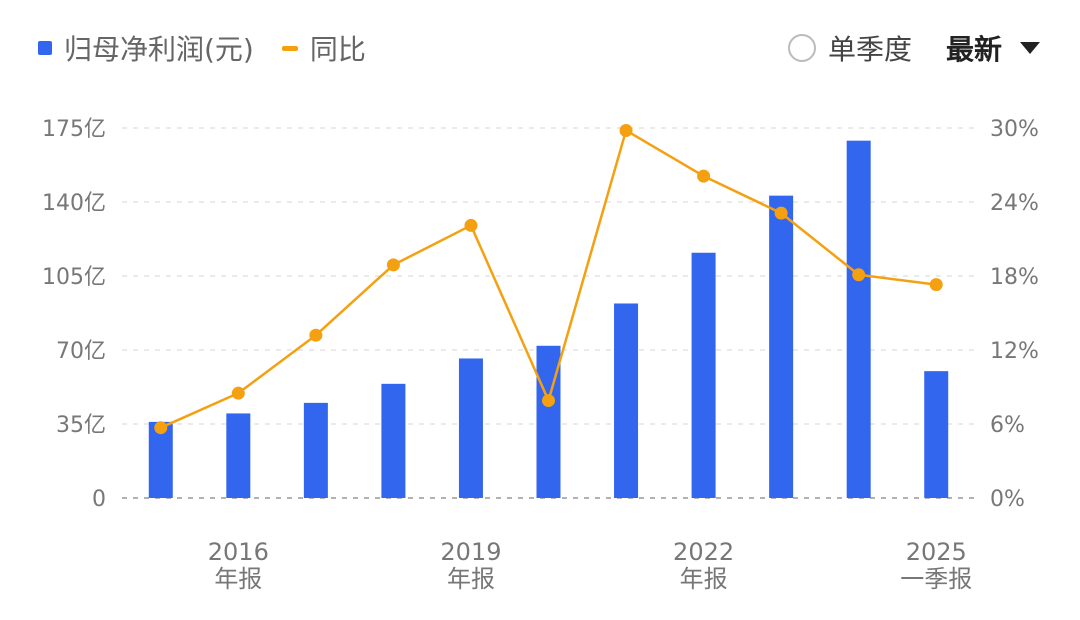 This screenshot has height=620, width=1080. Describe the element at coordinates (1007, 499) in the screenshot. I see `y-right-tick-label: 0%` at that location.